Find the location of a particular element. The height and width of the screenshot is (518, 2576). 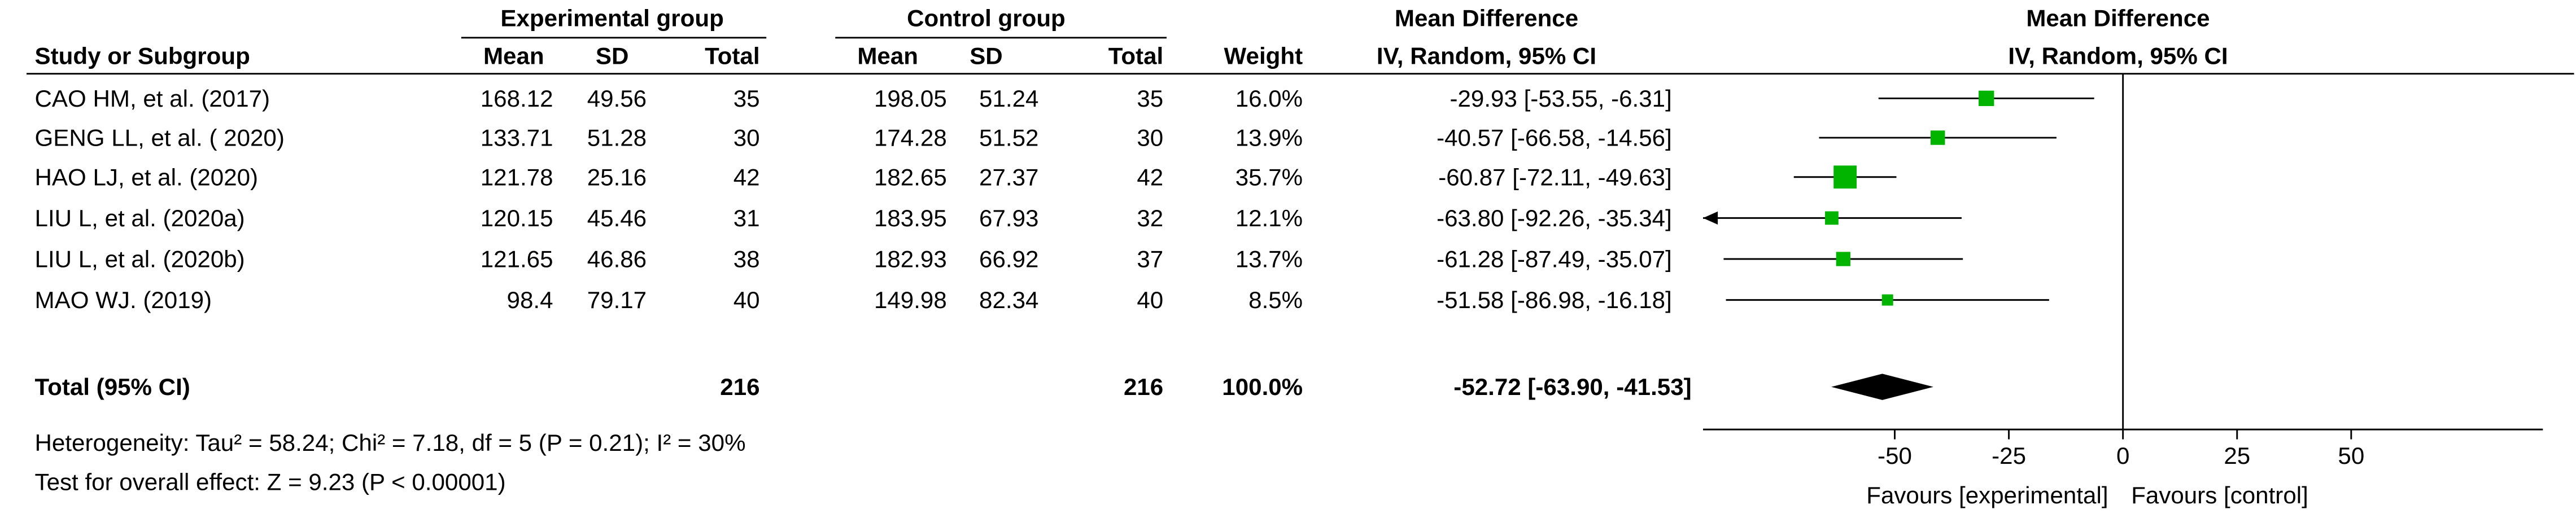

cell: 35.7% is located at coordinates (1269, 177).